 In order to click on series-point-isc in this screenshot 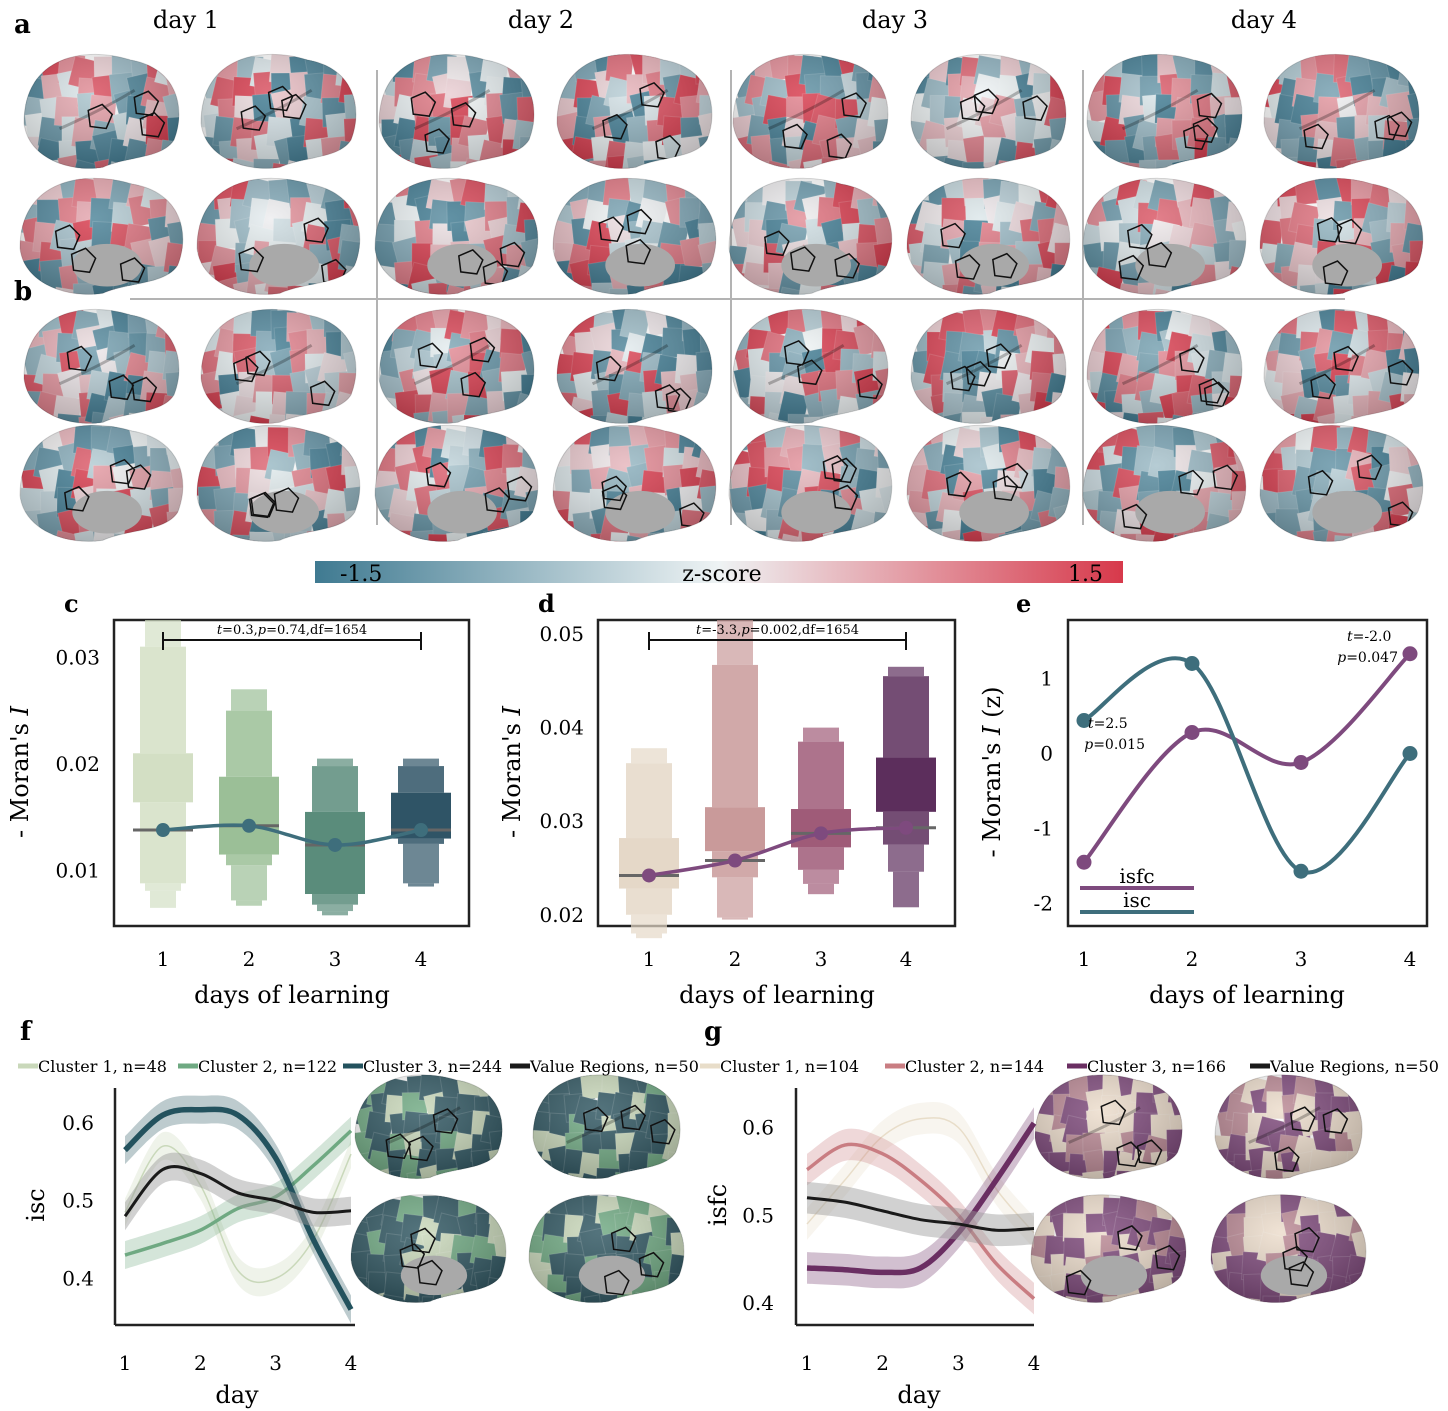, I will do `click(1084, 720)`.